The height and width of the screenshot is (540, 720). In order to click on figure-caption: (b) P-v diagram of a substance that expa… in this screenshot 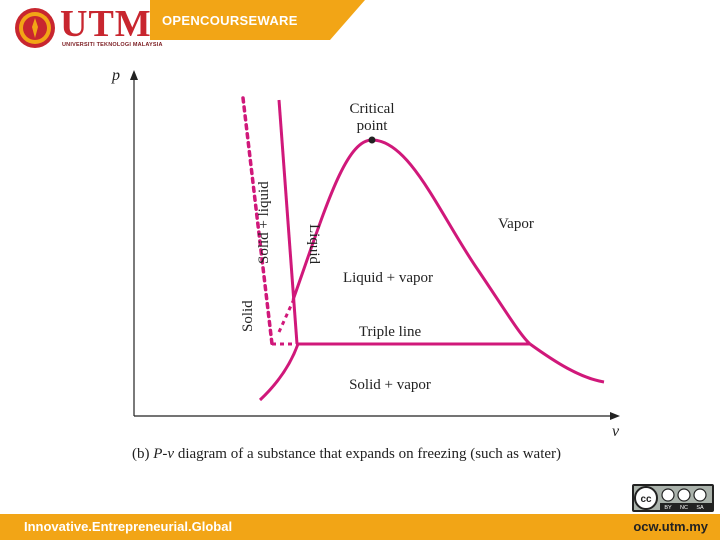, I will do `click(346, 454)`.